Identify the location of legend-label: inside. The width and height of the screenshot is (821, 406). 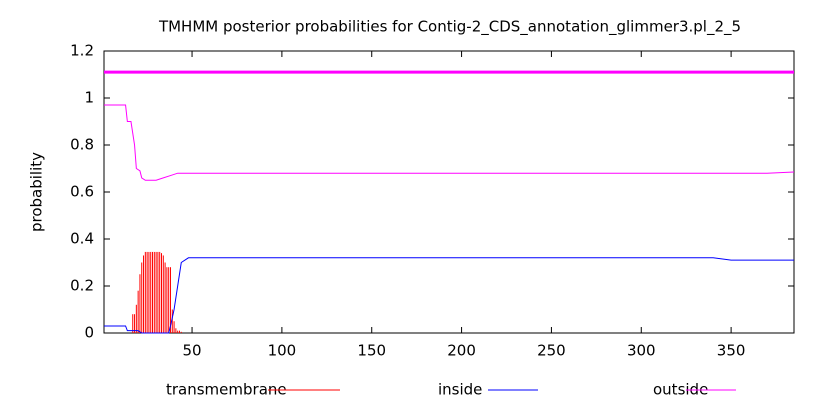
(460, 390).